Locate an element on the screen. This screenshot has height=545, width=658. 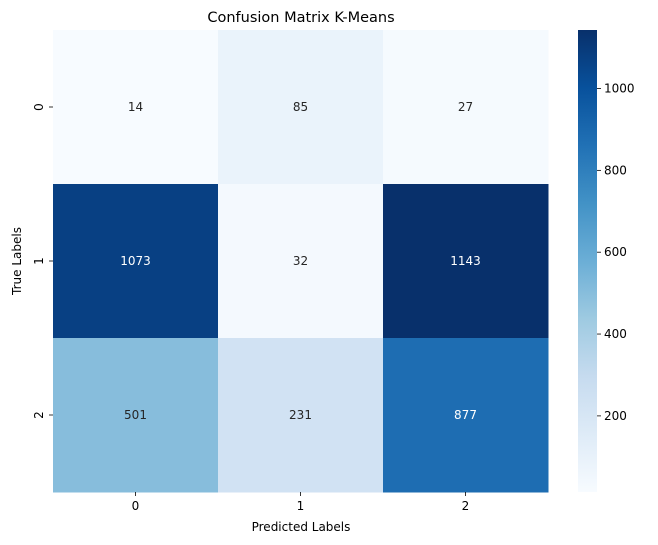
cell-value-label: 501 is located at coordinates (135, 415).